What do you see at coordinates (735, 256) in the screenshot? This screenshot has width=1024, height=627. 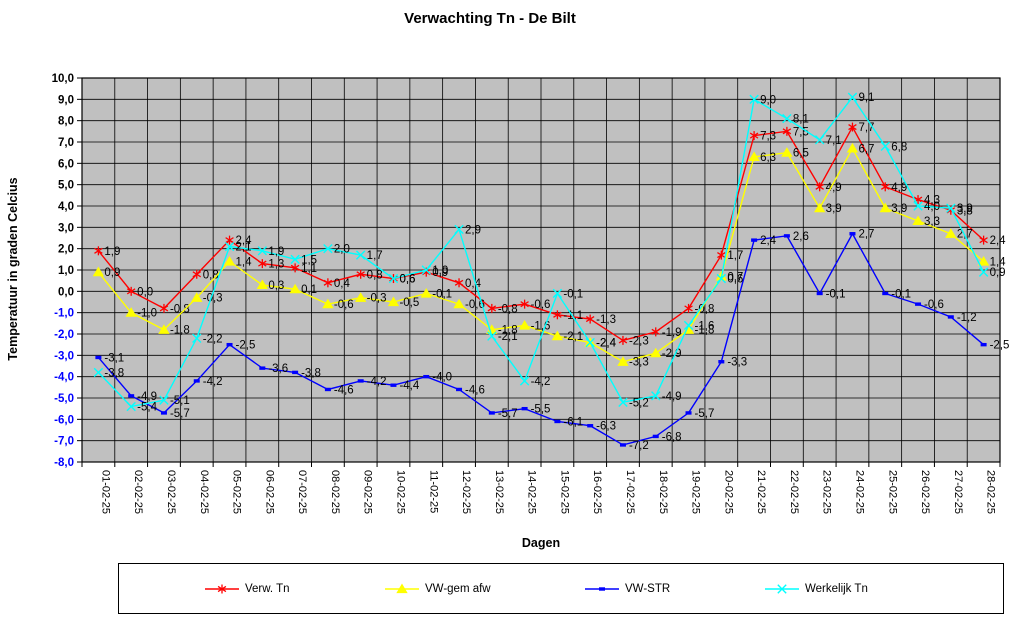 I see `data-label: 1,7` at bounding box center [735, 256].